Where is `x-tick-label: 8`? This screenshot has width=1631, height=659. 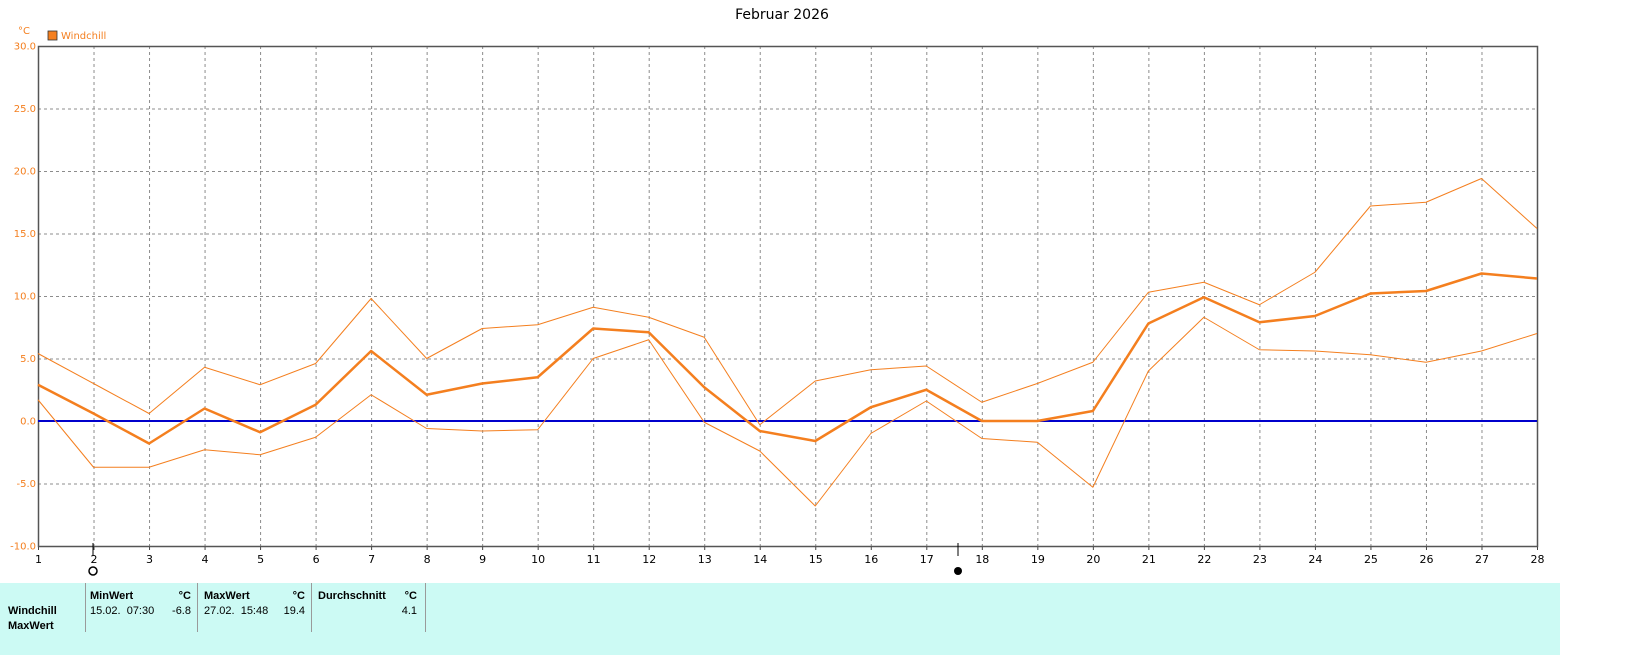 x-tick-label: 8 is located at coordinates (427, 559).